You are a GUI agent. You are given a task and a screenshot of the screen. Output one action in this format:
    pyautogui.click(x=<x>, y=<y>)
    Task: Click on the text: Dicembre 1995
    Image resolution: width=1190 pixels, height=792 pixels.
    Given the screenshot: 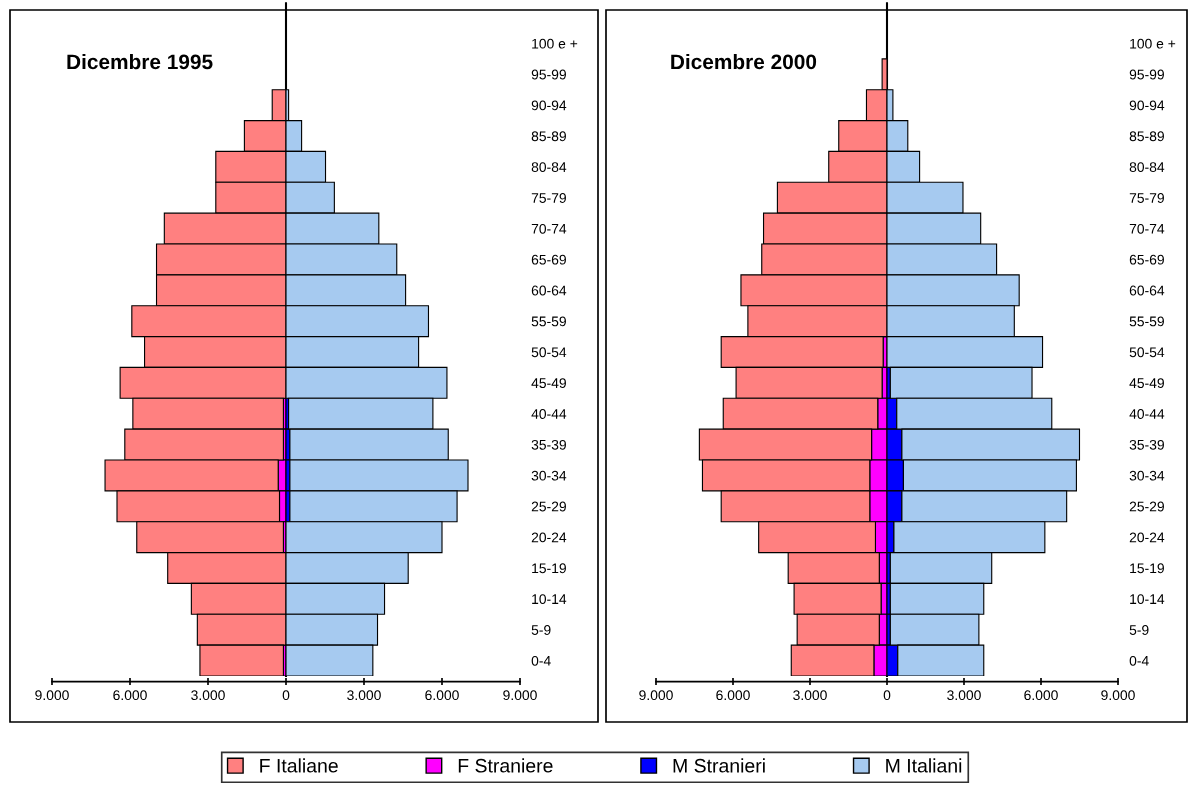 What is the action you would take?
    pyautogui.click(x=140, y=61)
    